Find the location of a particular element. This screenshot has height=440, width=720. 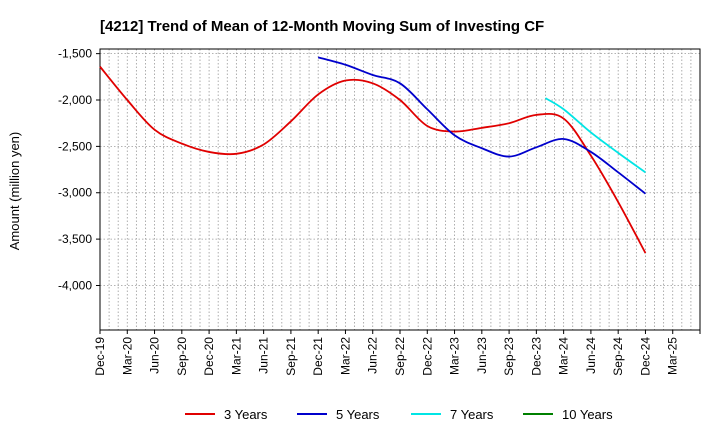

y-tick-label: -4,000 is located at coordinates (75, 285).